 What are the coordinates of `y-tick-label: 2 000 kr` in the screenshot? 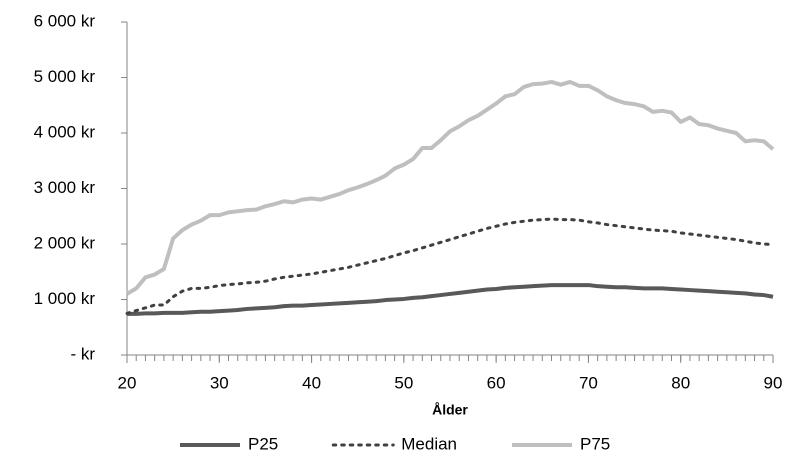 It's located at (65, 242).